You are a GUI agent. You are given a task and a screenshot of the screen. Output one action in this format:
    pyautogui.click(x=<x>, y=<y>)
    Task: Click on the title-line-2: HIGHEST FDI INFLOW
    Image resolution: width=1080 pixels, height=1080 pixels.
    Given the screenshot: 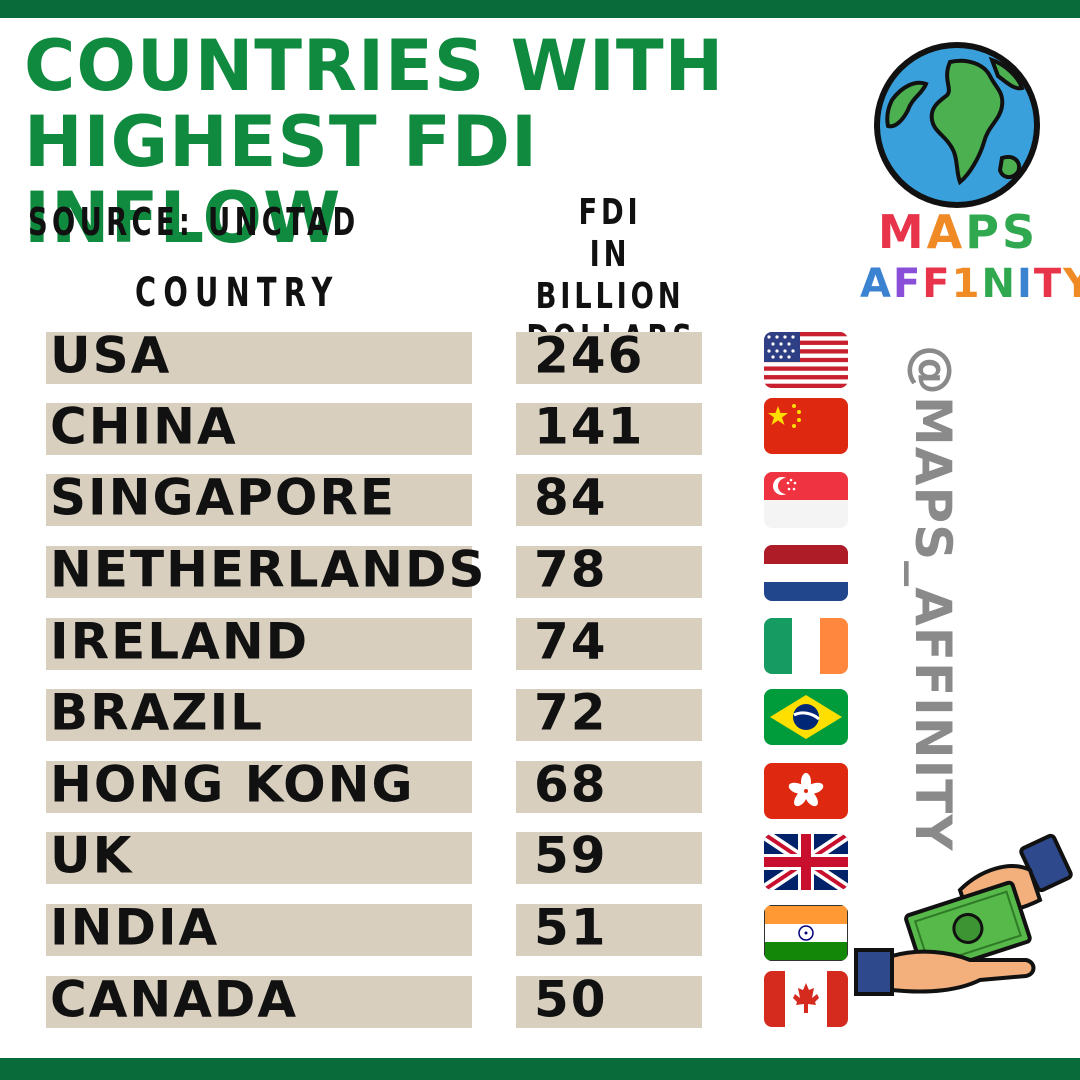 What is the action you would take?
    pyautogui.click(x=281, y=180)
    